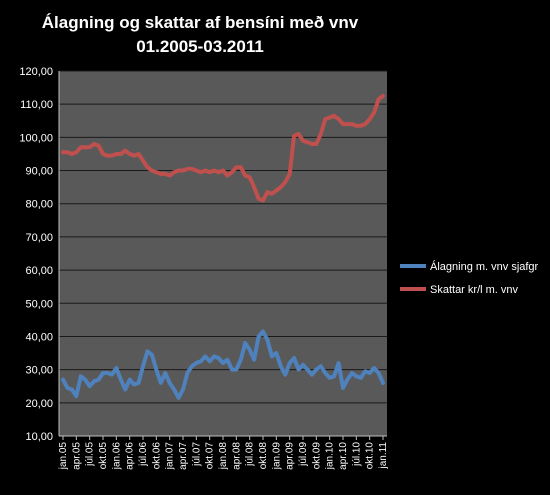 The image size is (550, 495). I want to click on x-tick-label: jan.10, so click(330, 456).